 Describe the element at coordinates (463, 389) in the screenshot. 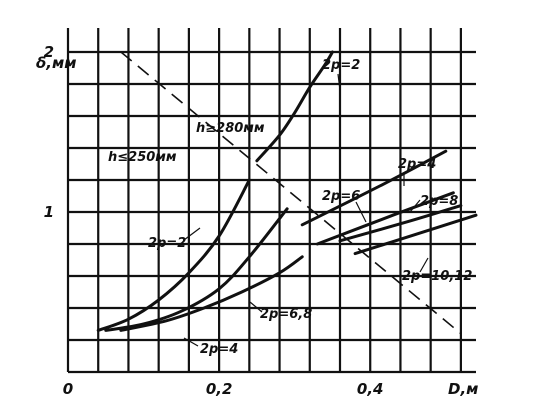

I see `x-axis-label: D,м` at that location.